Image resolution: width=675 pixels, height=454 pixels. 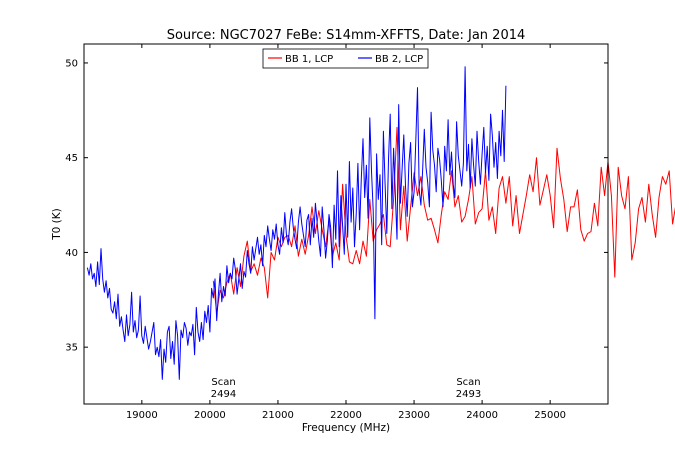 What do you see at coordinates (346, 428) in the screenshot?
I see `x-axis-label: Frequency (MHz)` at bounding box center [346, 428].